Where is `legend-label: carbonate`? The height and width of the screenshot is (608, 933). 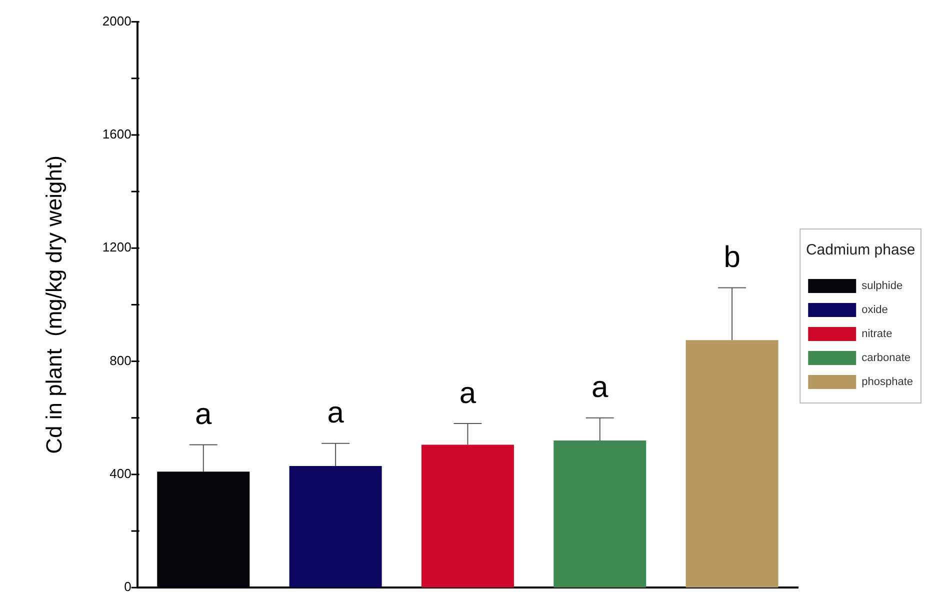 legend-label: carbonate is located at coordinates (886, 358).